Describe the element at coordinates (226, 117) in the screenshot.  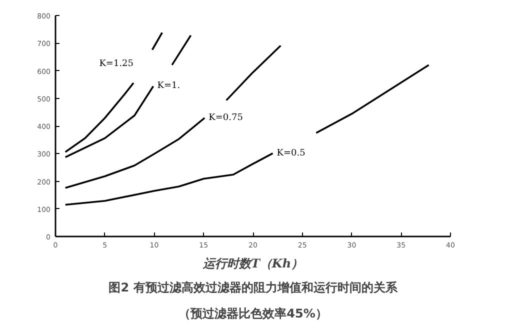
I see `series-label: K=0.75` at that location.